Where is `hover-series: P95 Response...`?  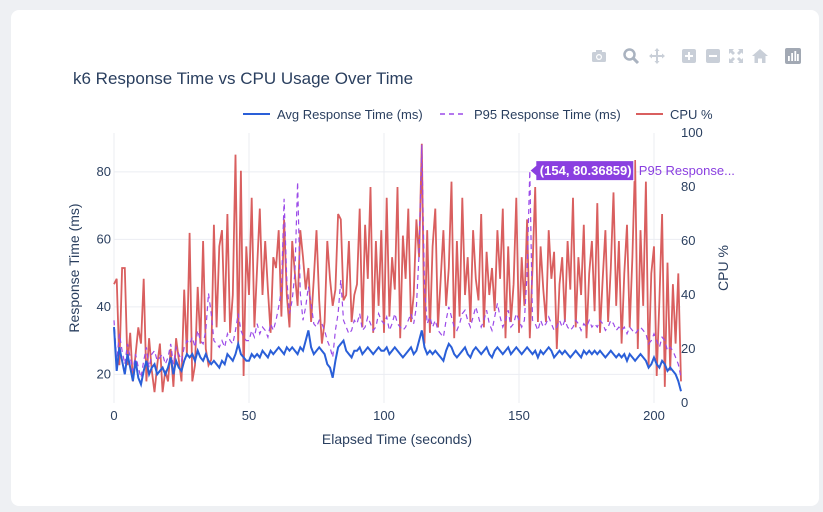 hover-series: P95 Response... is located at coordinates (687, 170).